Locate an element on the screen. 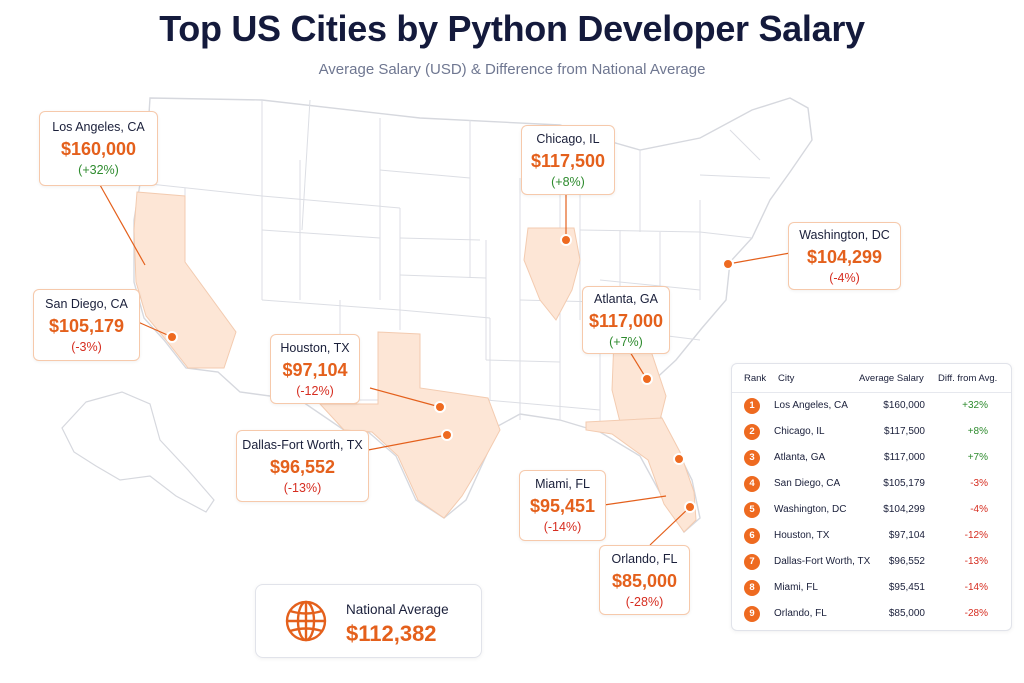 Image resolution: width=1024 pixels, height=683 pixels. rank-badge: 8 is located at coordinates (752, 588).